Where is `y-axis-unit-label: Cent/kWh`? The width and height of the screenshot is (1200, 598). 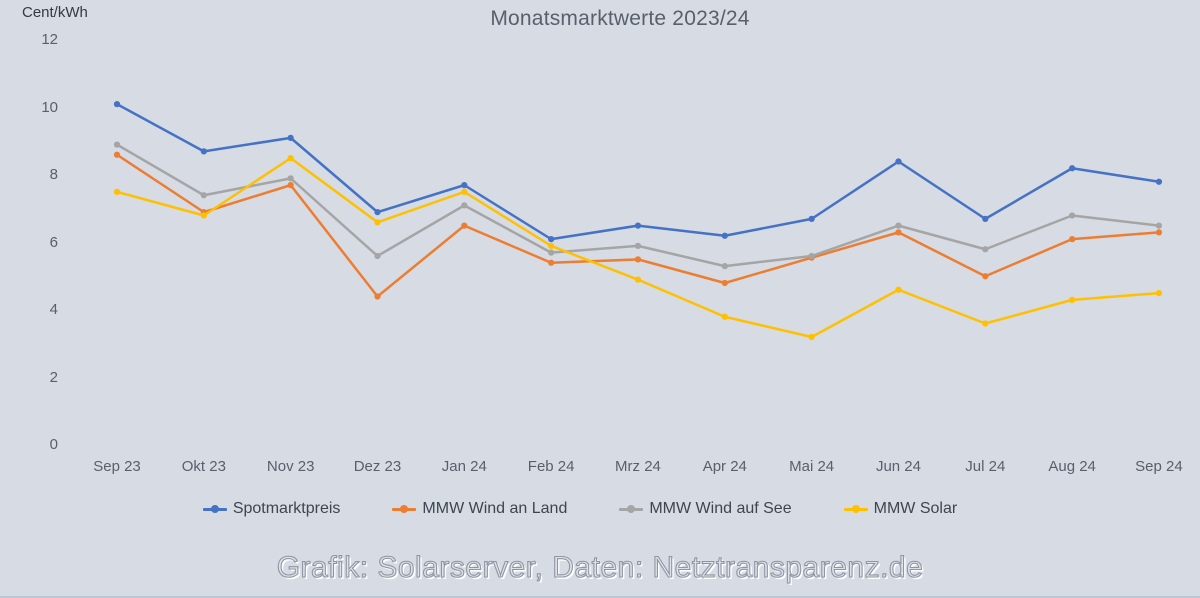 y-axis-unit-label: Cent/kWh is located at coordinates (55, 12).